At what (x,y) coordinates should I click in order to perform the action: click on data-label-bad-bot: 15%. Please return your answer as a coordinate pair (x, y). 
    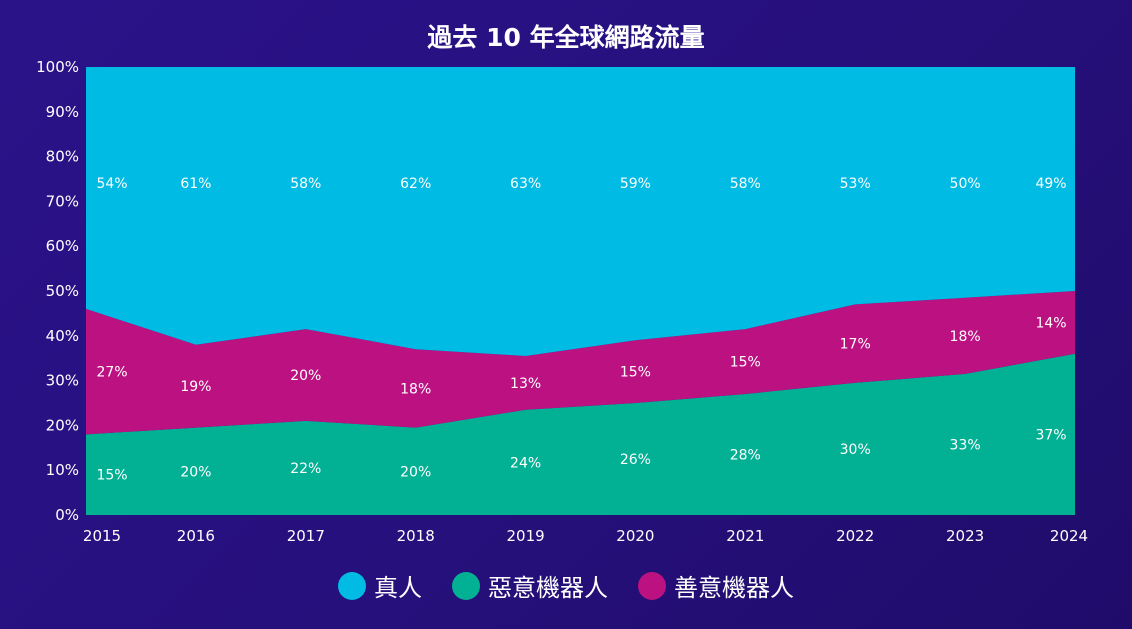
    Looking at the image, I should click on (111, 476).